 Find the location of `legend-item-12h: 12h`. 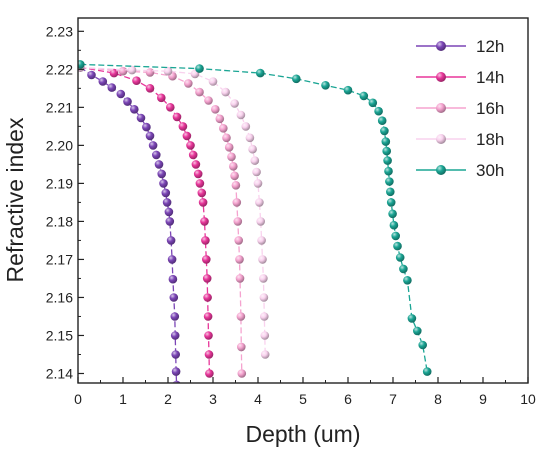

legend-item-12h: 12h is located at coordinates (460, 46).